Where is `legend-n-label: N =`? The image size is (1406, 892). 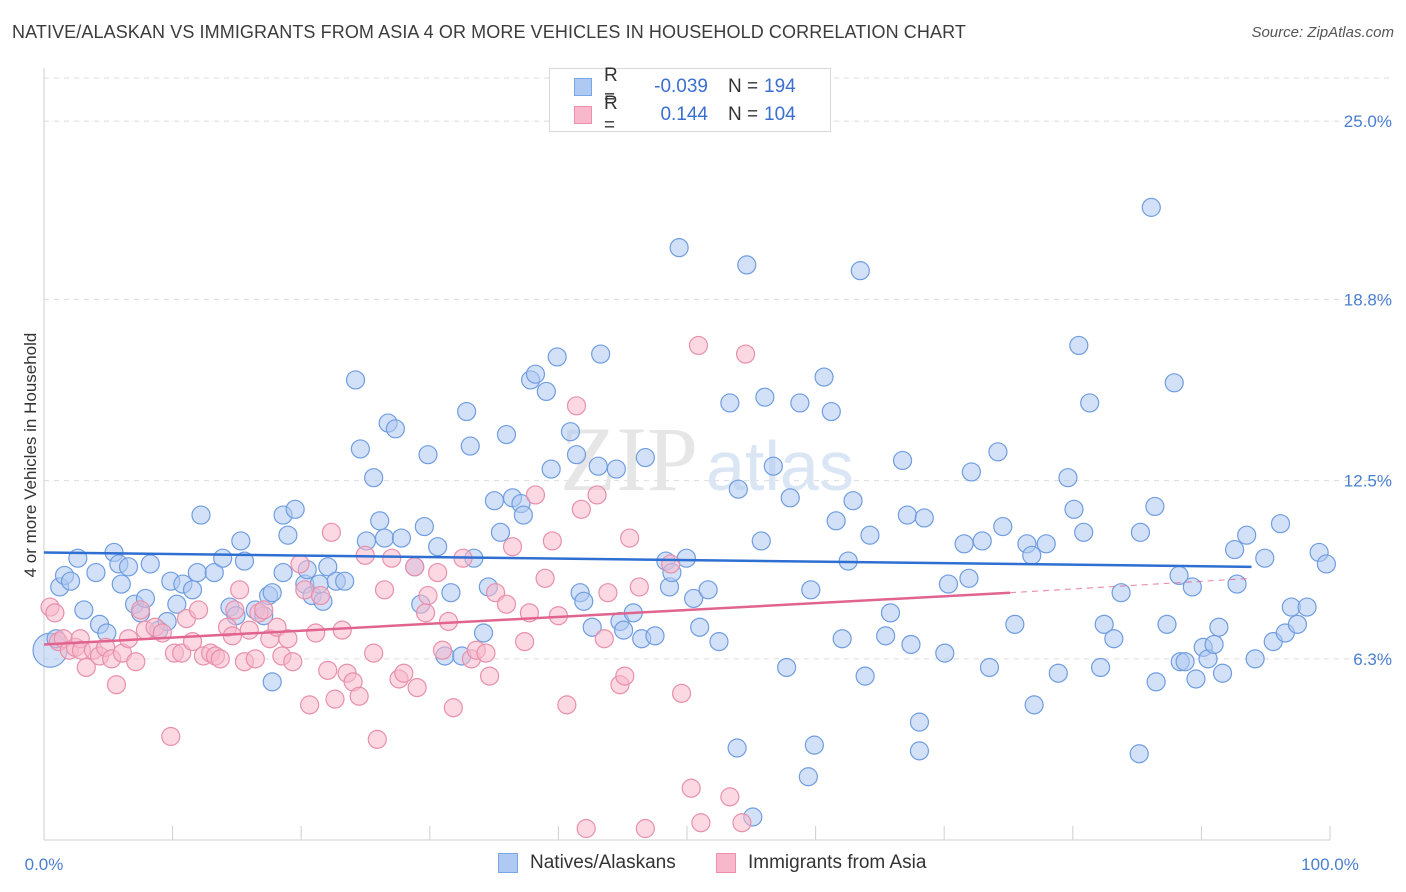 legend-n-label: N = is located at coordinates (743, 86).